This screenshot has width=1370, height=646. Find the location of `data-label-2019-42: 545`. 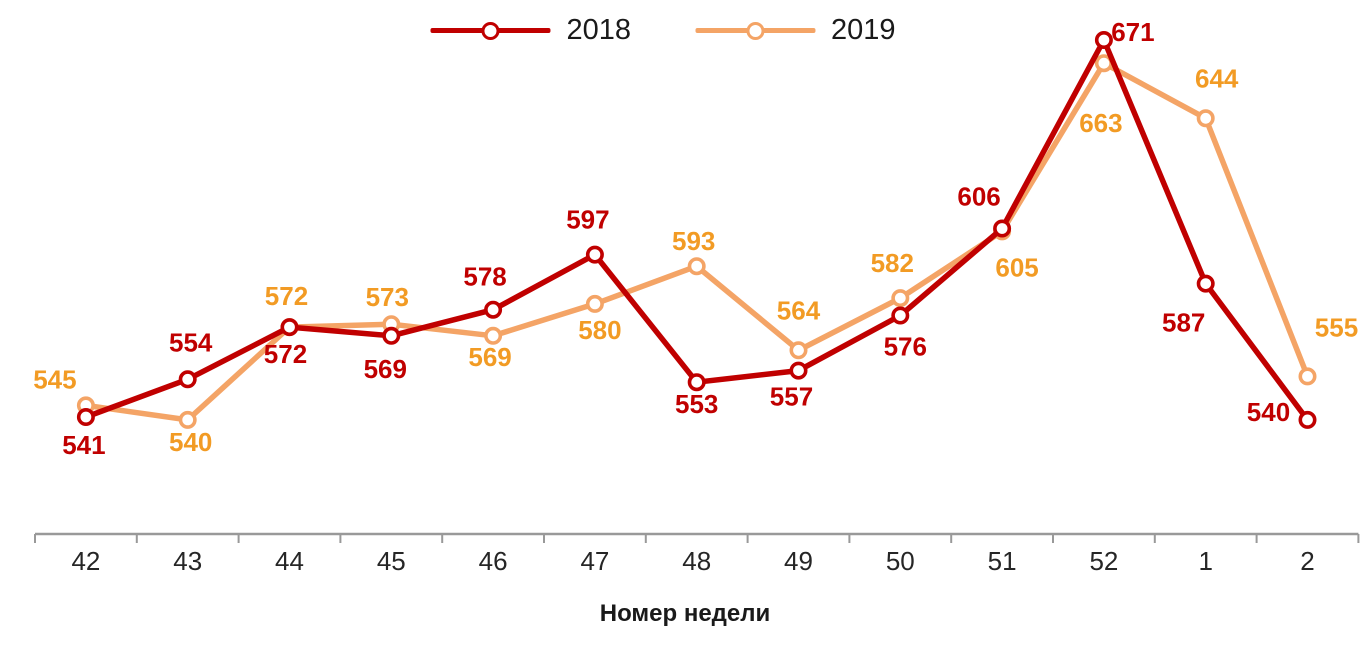

data-label-2019-42: 545 is located at coordinates (54, 379).